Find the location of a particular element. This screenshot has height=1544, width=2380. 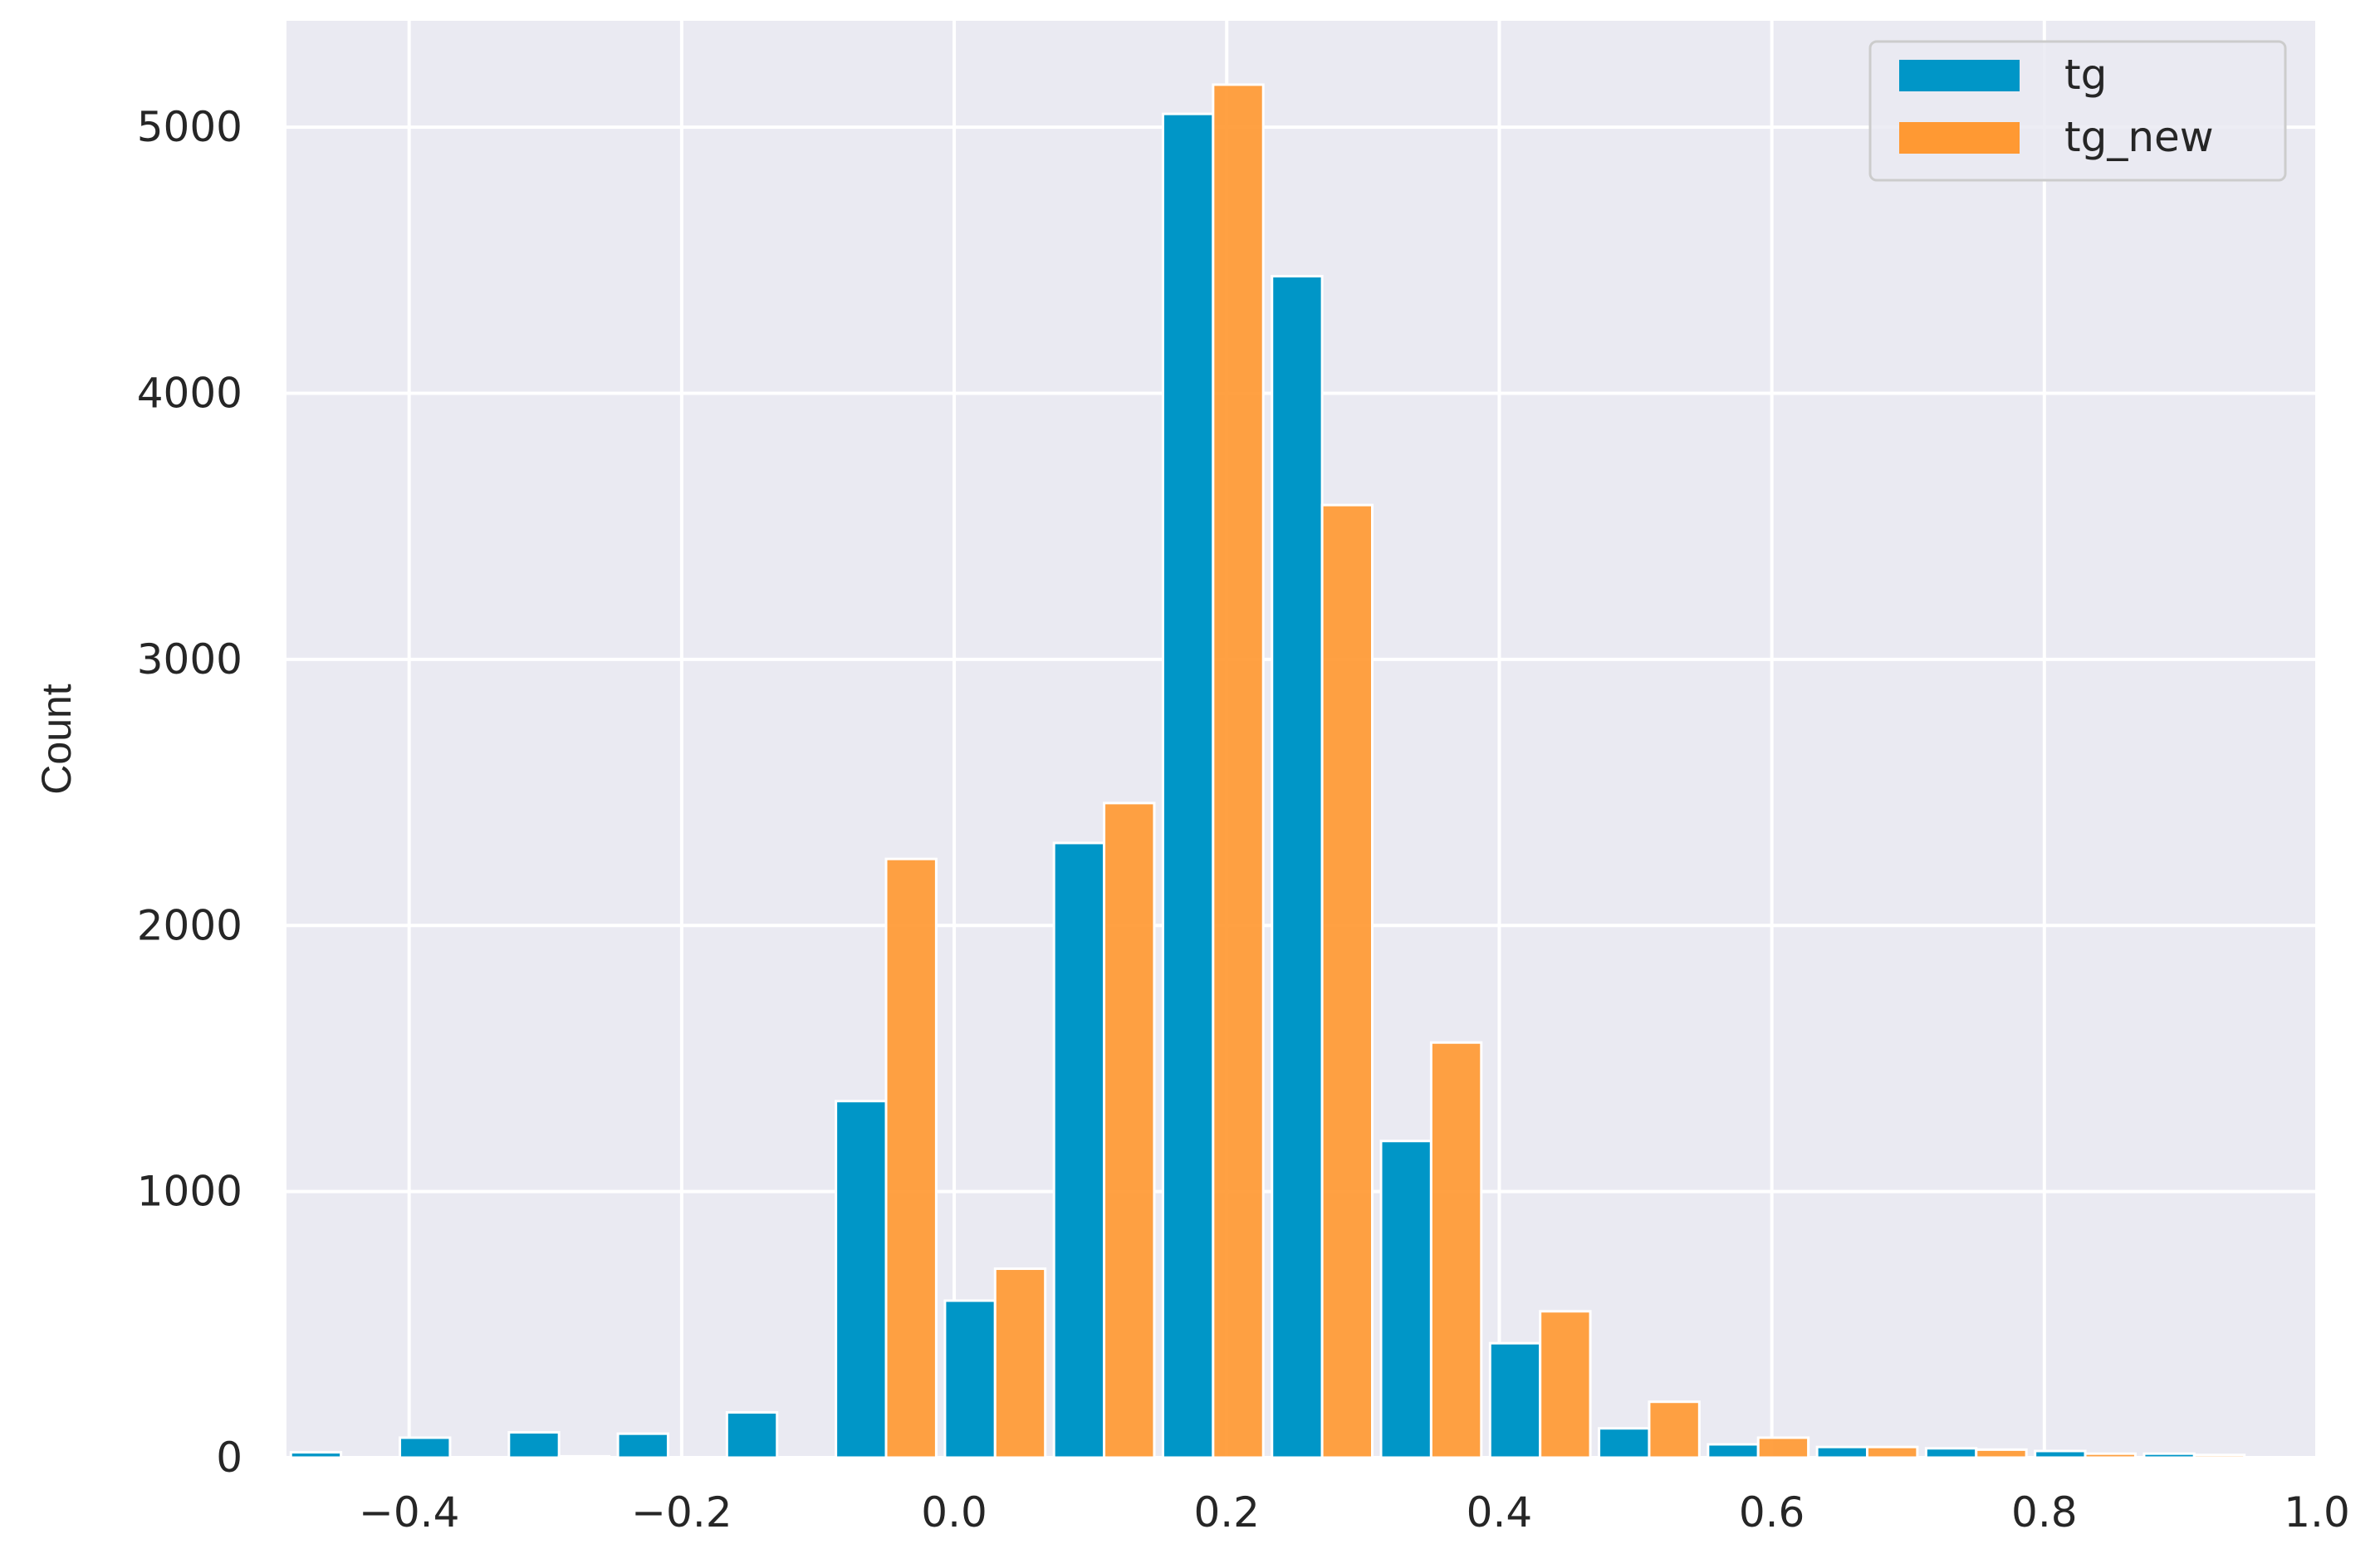

y-tick-label: 2000 is located at coordinates (189, 925).